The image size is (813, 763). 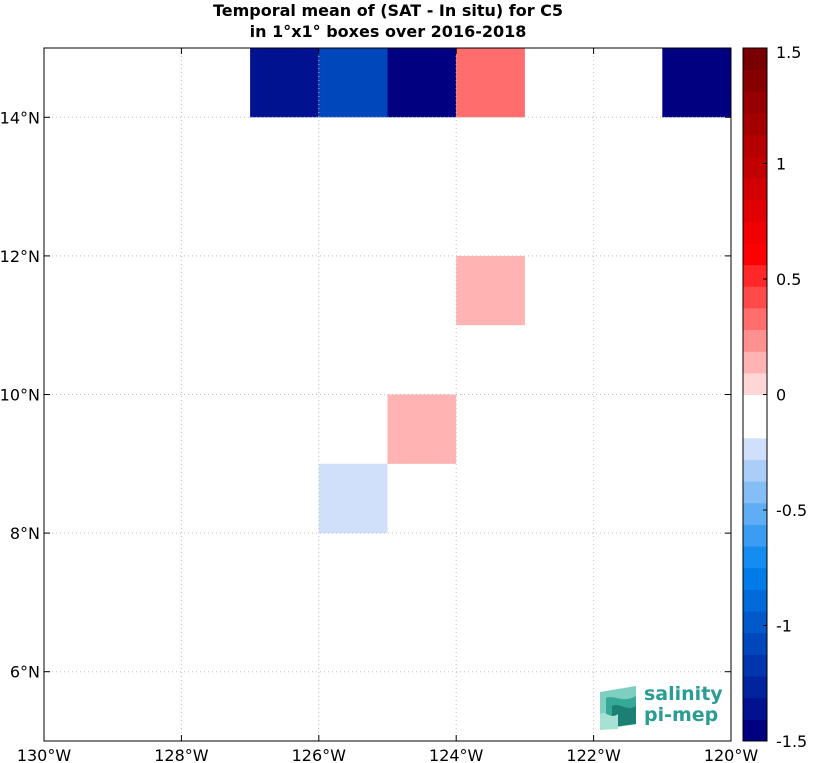 I want to click on x-tick-label: 130°W, so click(x=44, y=754).